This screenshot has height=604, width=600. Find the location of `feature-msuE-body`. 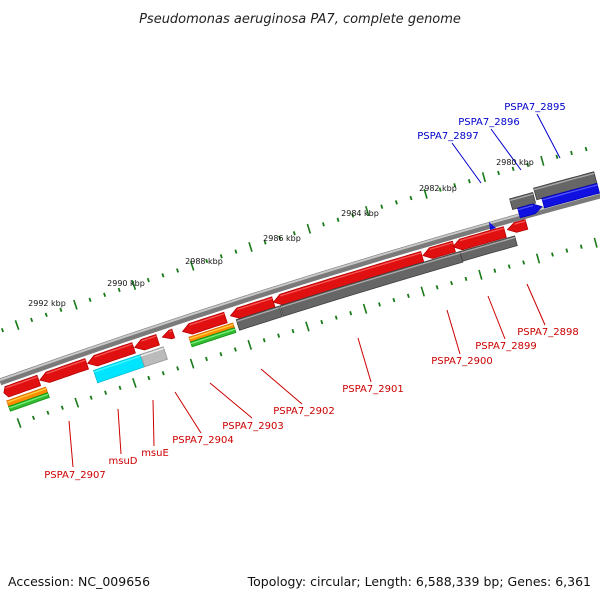

feature-msuE-body is located at coordinates (153, 357).